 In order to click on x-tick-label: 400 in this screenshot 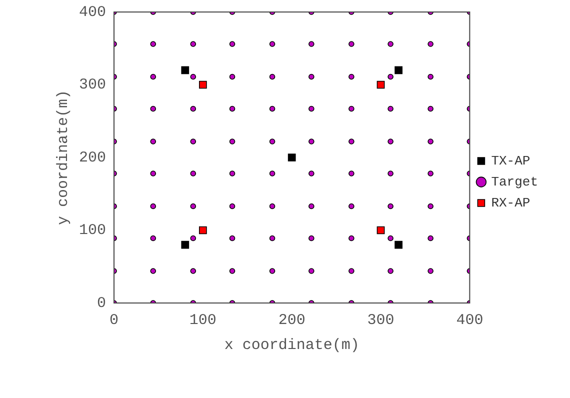, I will do `click(470, 320)`.